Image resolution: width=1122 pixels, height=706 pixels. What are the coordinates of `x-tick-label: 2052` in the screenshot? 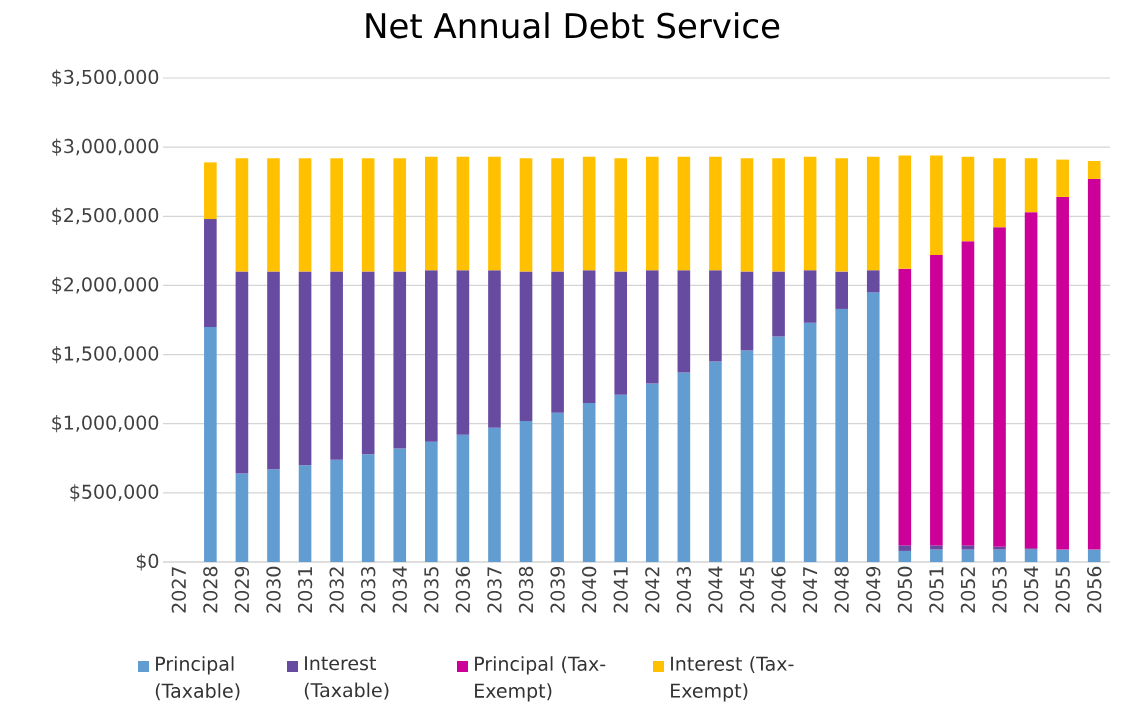 It's located at (968, 590).